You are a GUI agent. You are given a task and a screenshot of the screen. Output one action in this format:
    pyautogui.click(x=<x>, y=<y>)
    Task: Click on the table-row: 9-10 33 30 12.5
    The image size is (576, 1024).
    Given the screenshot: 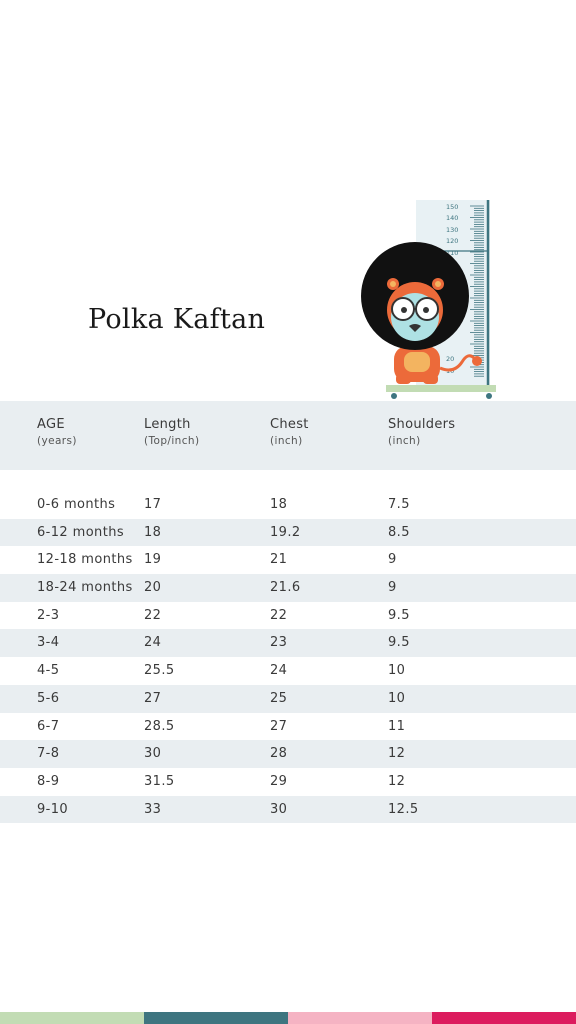 What is the action you would take?
    pyautogui.click(x=288, y=809)
    